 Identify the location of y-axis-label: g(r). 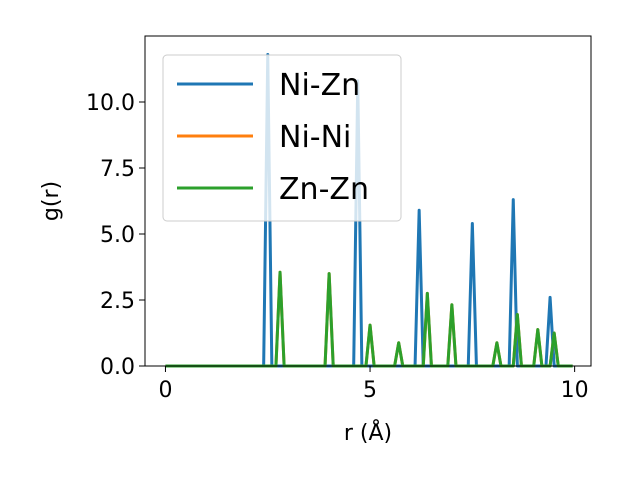
(51, 201).